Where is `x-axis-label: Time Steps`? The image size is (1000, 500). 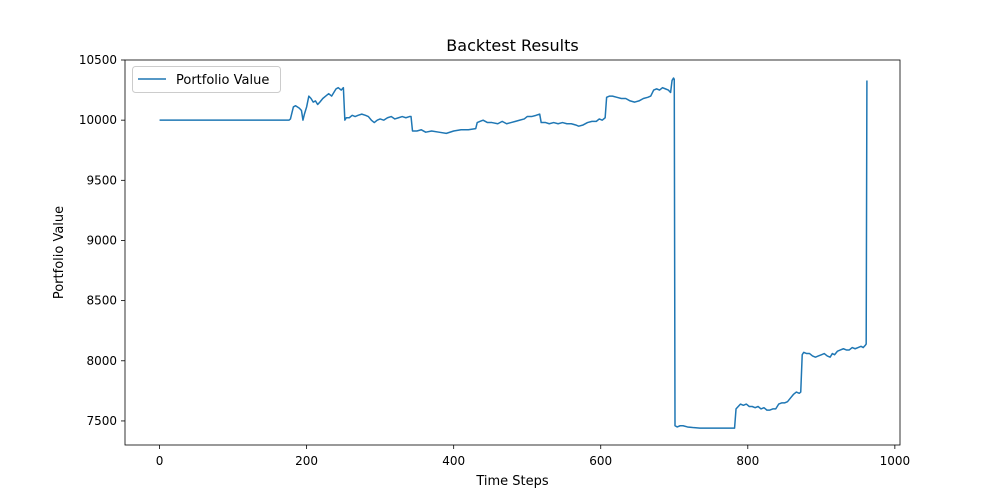
x-axis-label: Time Steps is located at coordinates (512, 481).